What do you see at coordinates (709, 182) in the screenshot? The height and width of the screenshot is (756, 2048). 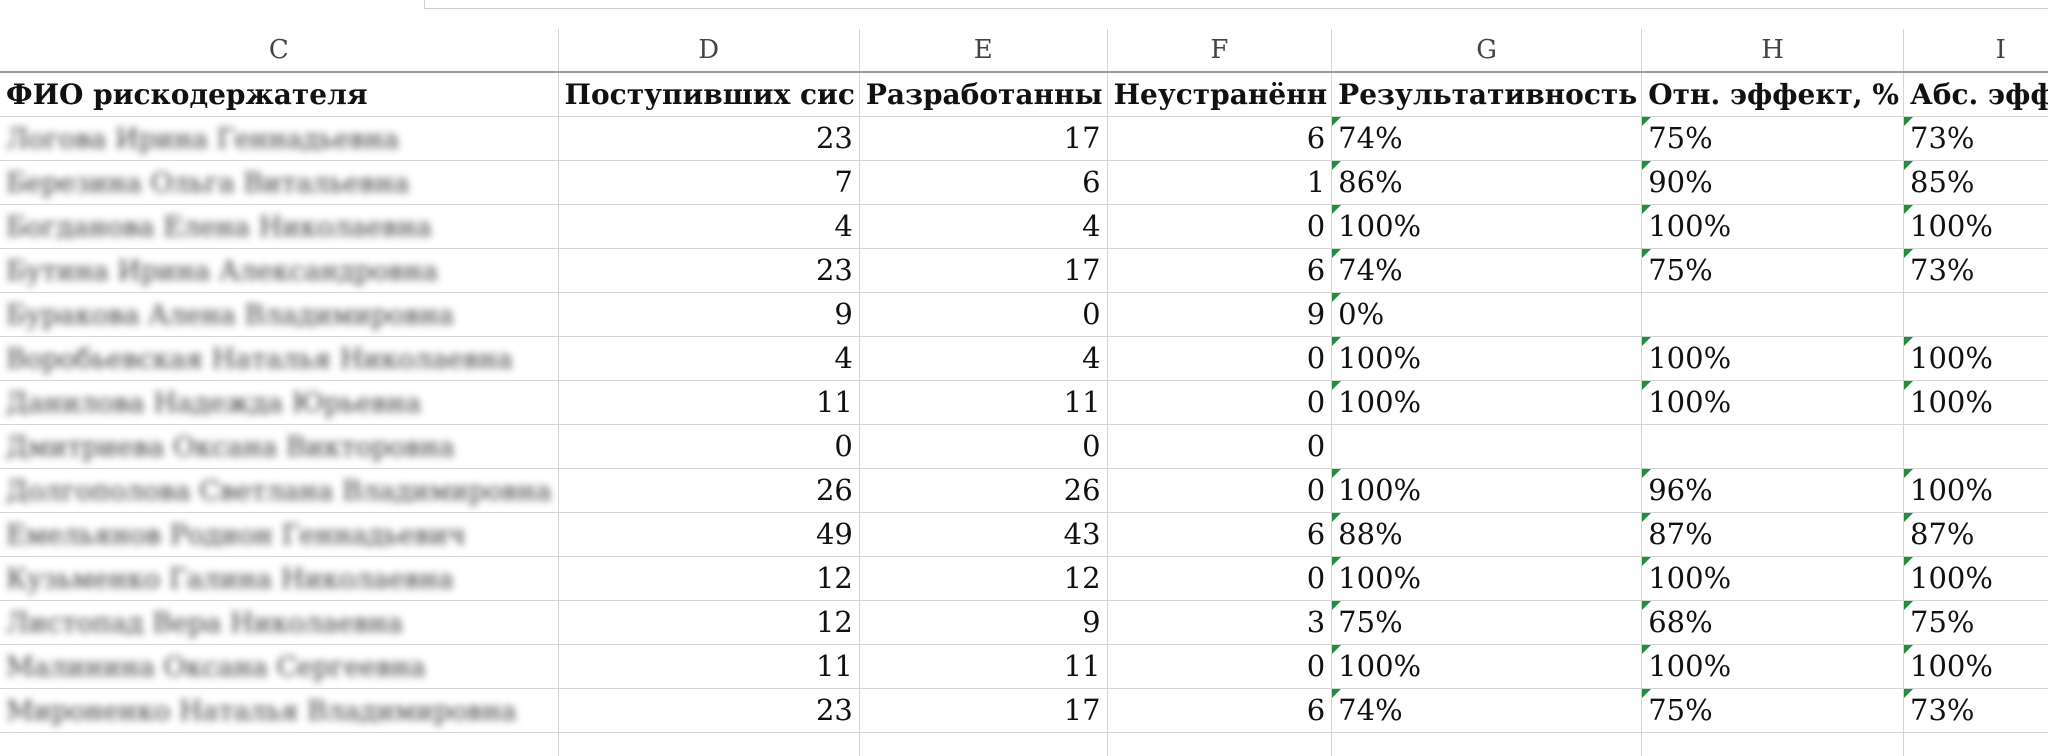 I see `cell-d: 7` at bounding box center [709, 182].